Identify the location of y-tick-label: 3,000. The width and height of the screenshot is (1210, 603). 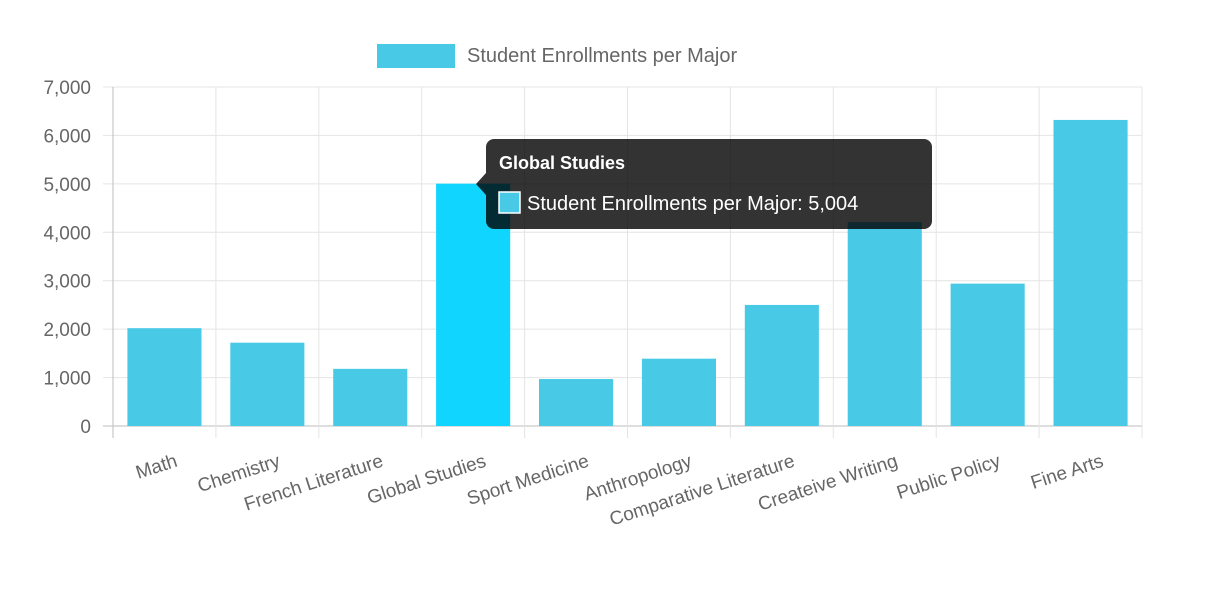
(67, 282).